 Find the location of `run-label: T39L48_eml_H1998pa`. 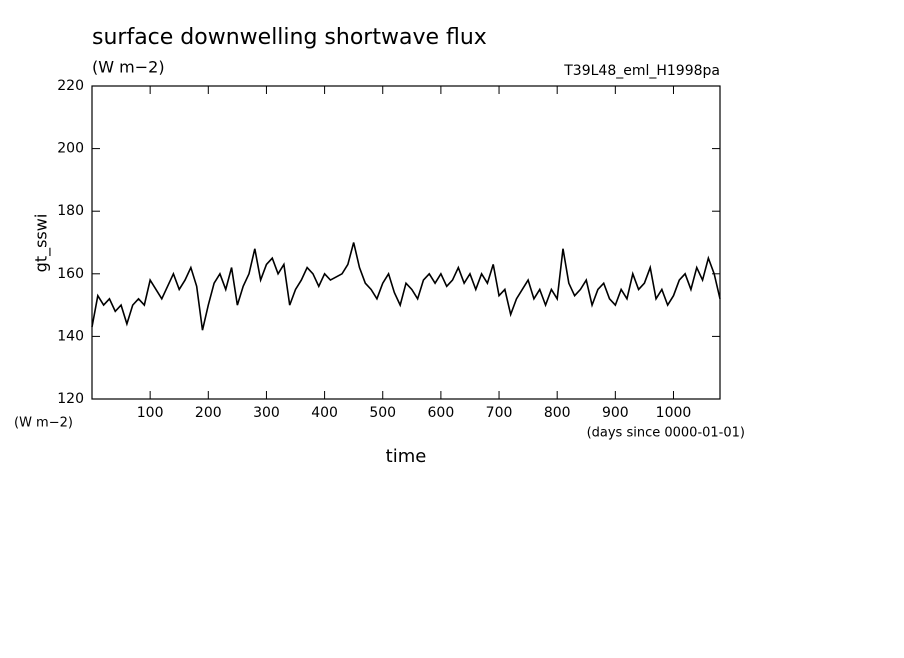

run-label: T39L48_eml_H1998pa is located at coordinates (641, 71).